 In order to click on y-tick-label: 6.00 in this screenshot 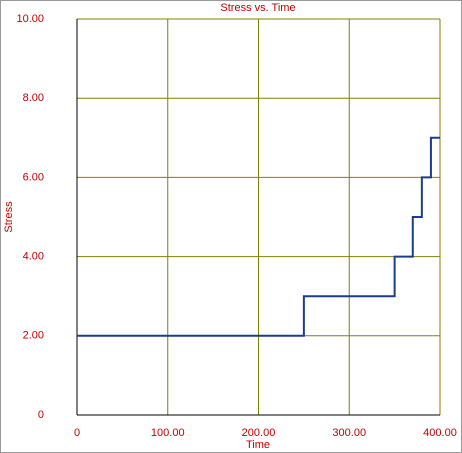, I will do `click(33, 177)`.